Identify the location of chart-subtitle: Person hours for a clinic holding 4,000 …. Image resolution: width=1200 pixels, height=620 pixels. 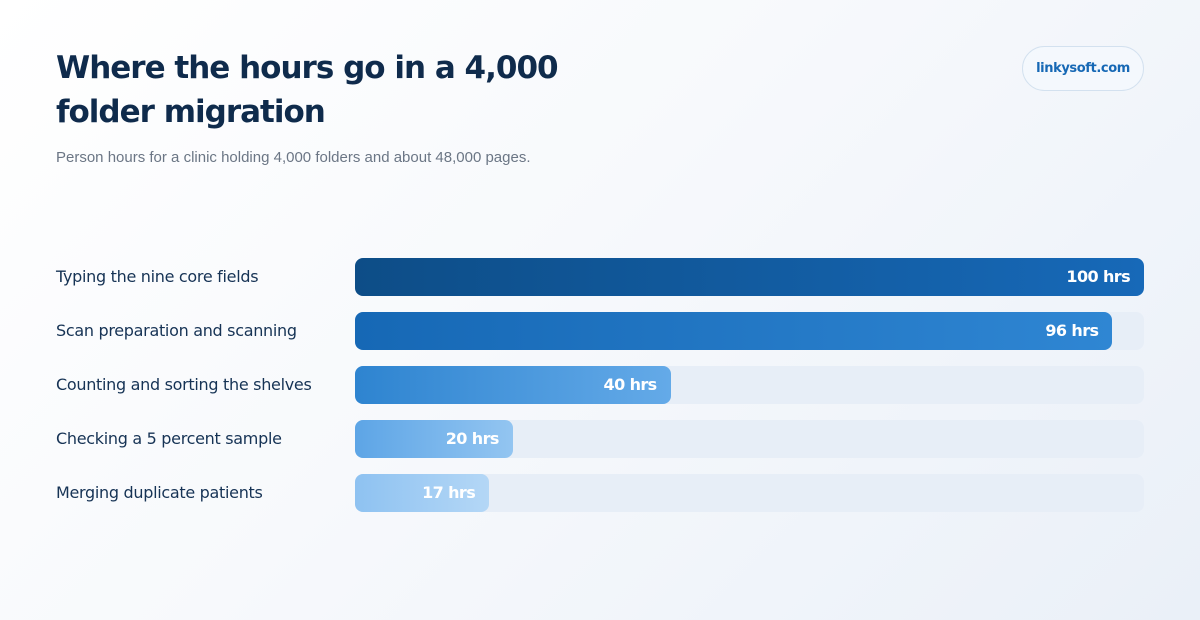
(293, 157).